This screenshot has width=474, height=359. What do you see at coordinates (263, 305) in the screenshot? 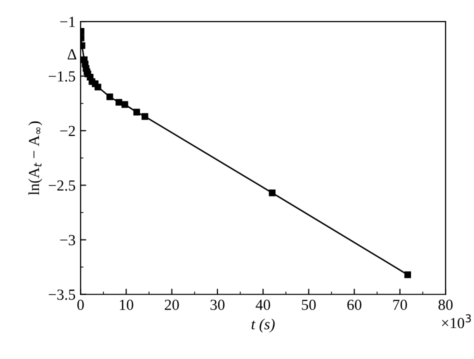
I see `x-tick-label: 40` at bounding box center [263, 305].